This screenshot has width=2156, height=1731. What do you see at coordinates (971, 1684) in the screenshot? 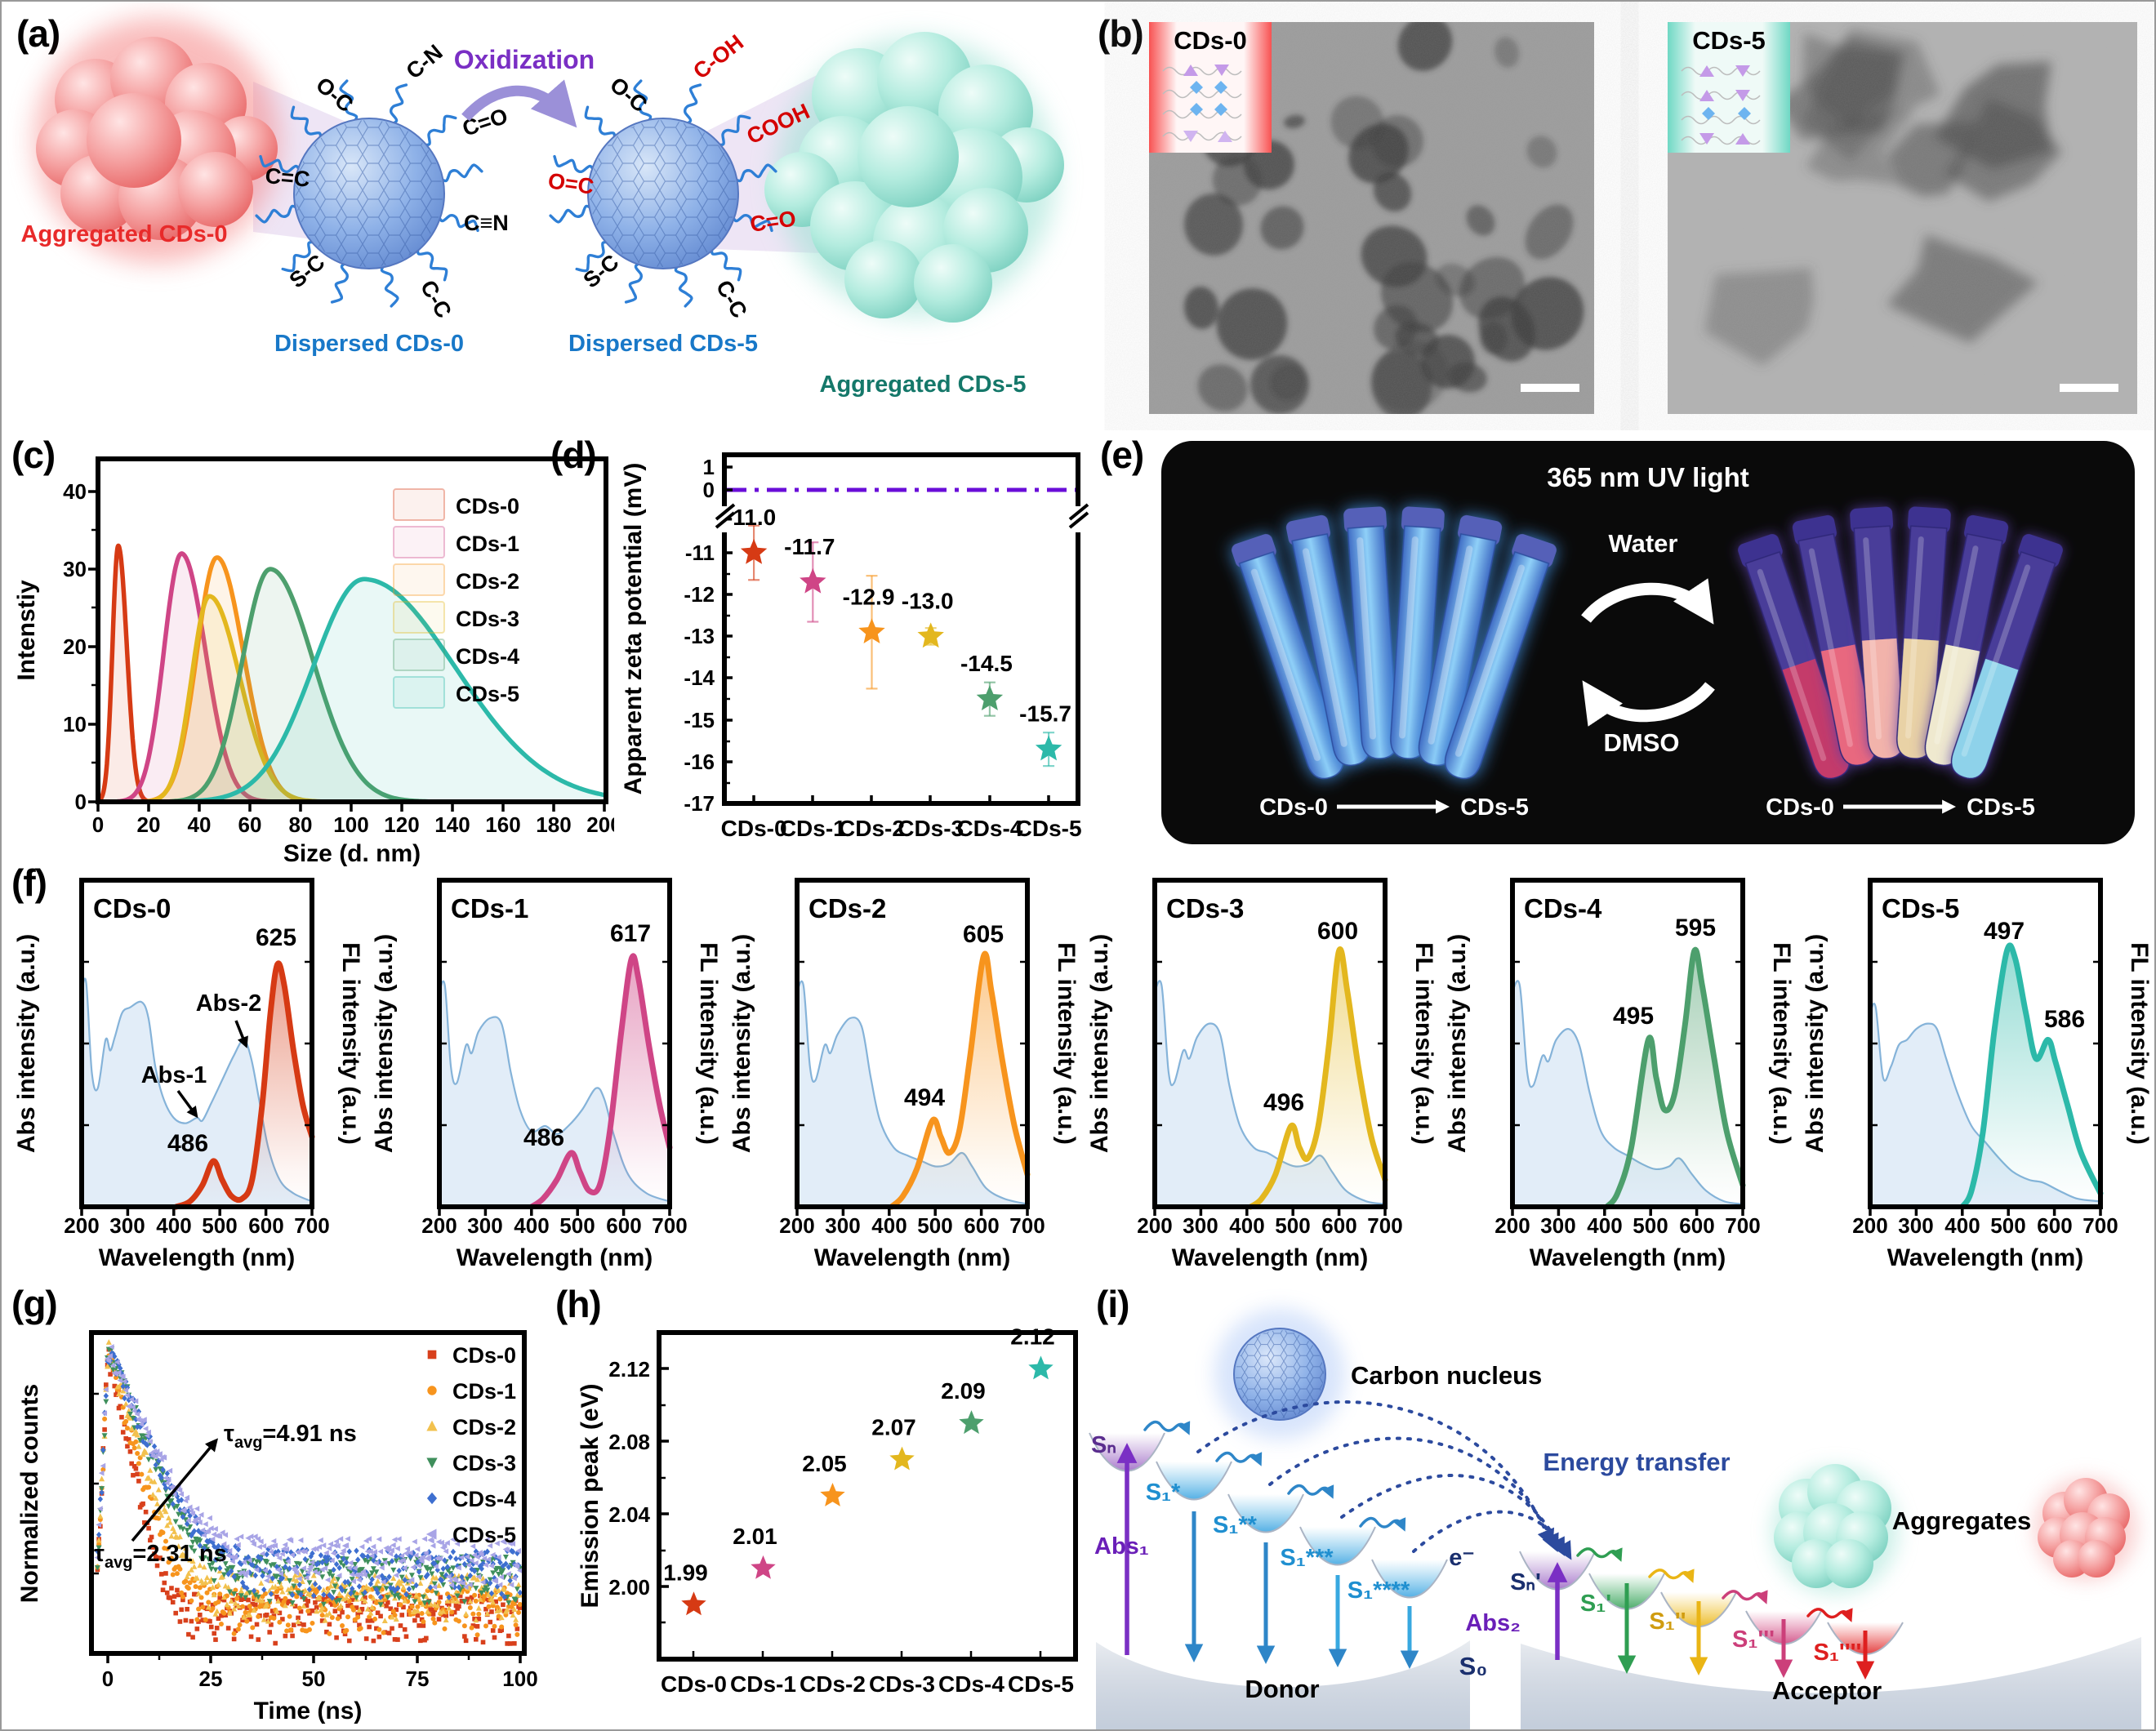
I see `category-label: CDs-4` at bounding box center [971, 1684].